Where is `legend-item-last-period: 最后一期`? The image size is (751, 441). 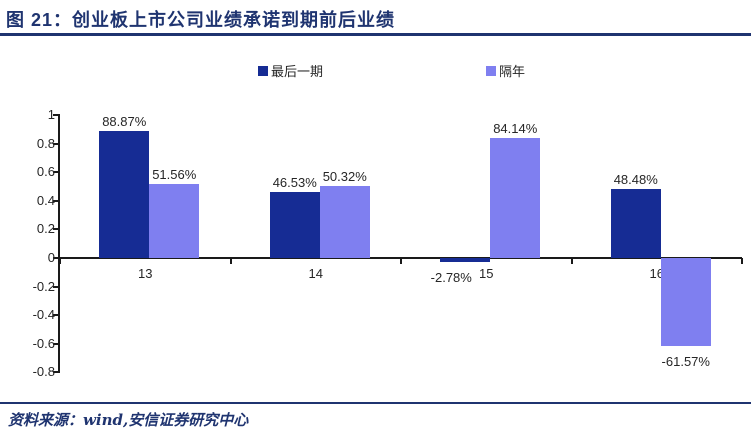 legend-item-last-period: 最后一期 is located at coordinates (290, 70).